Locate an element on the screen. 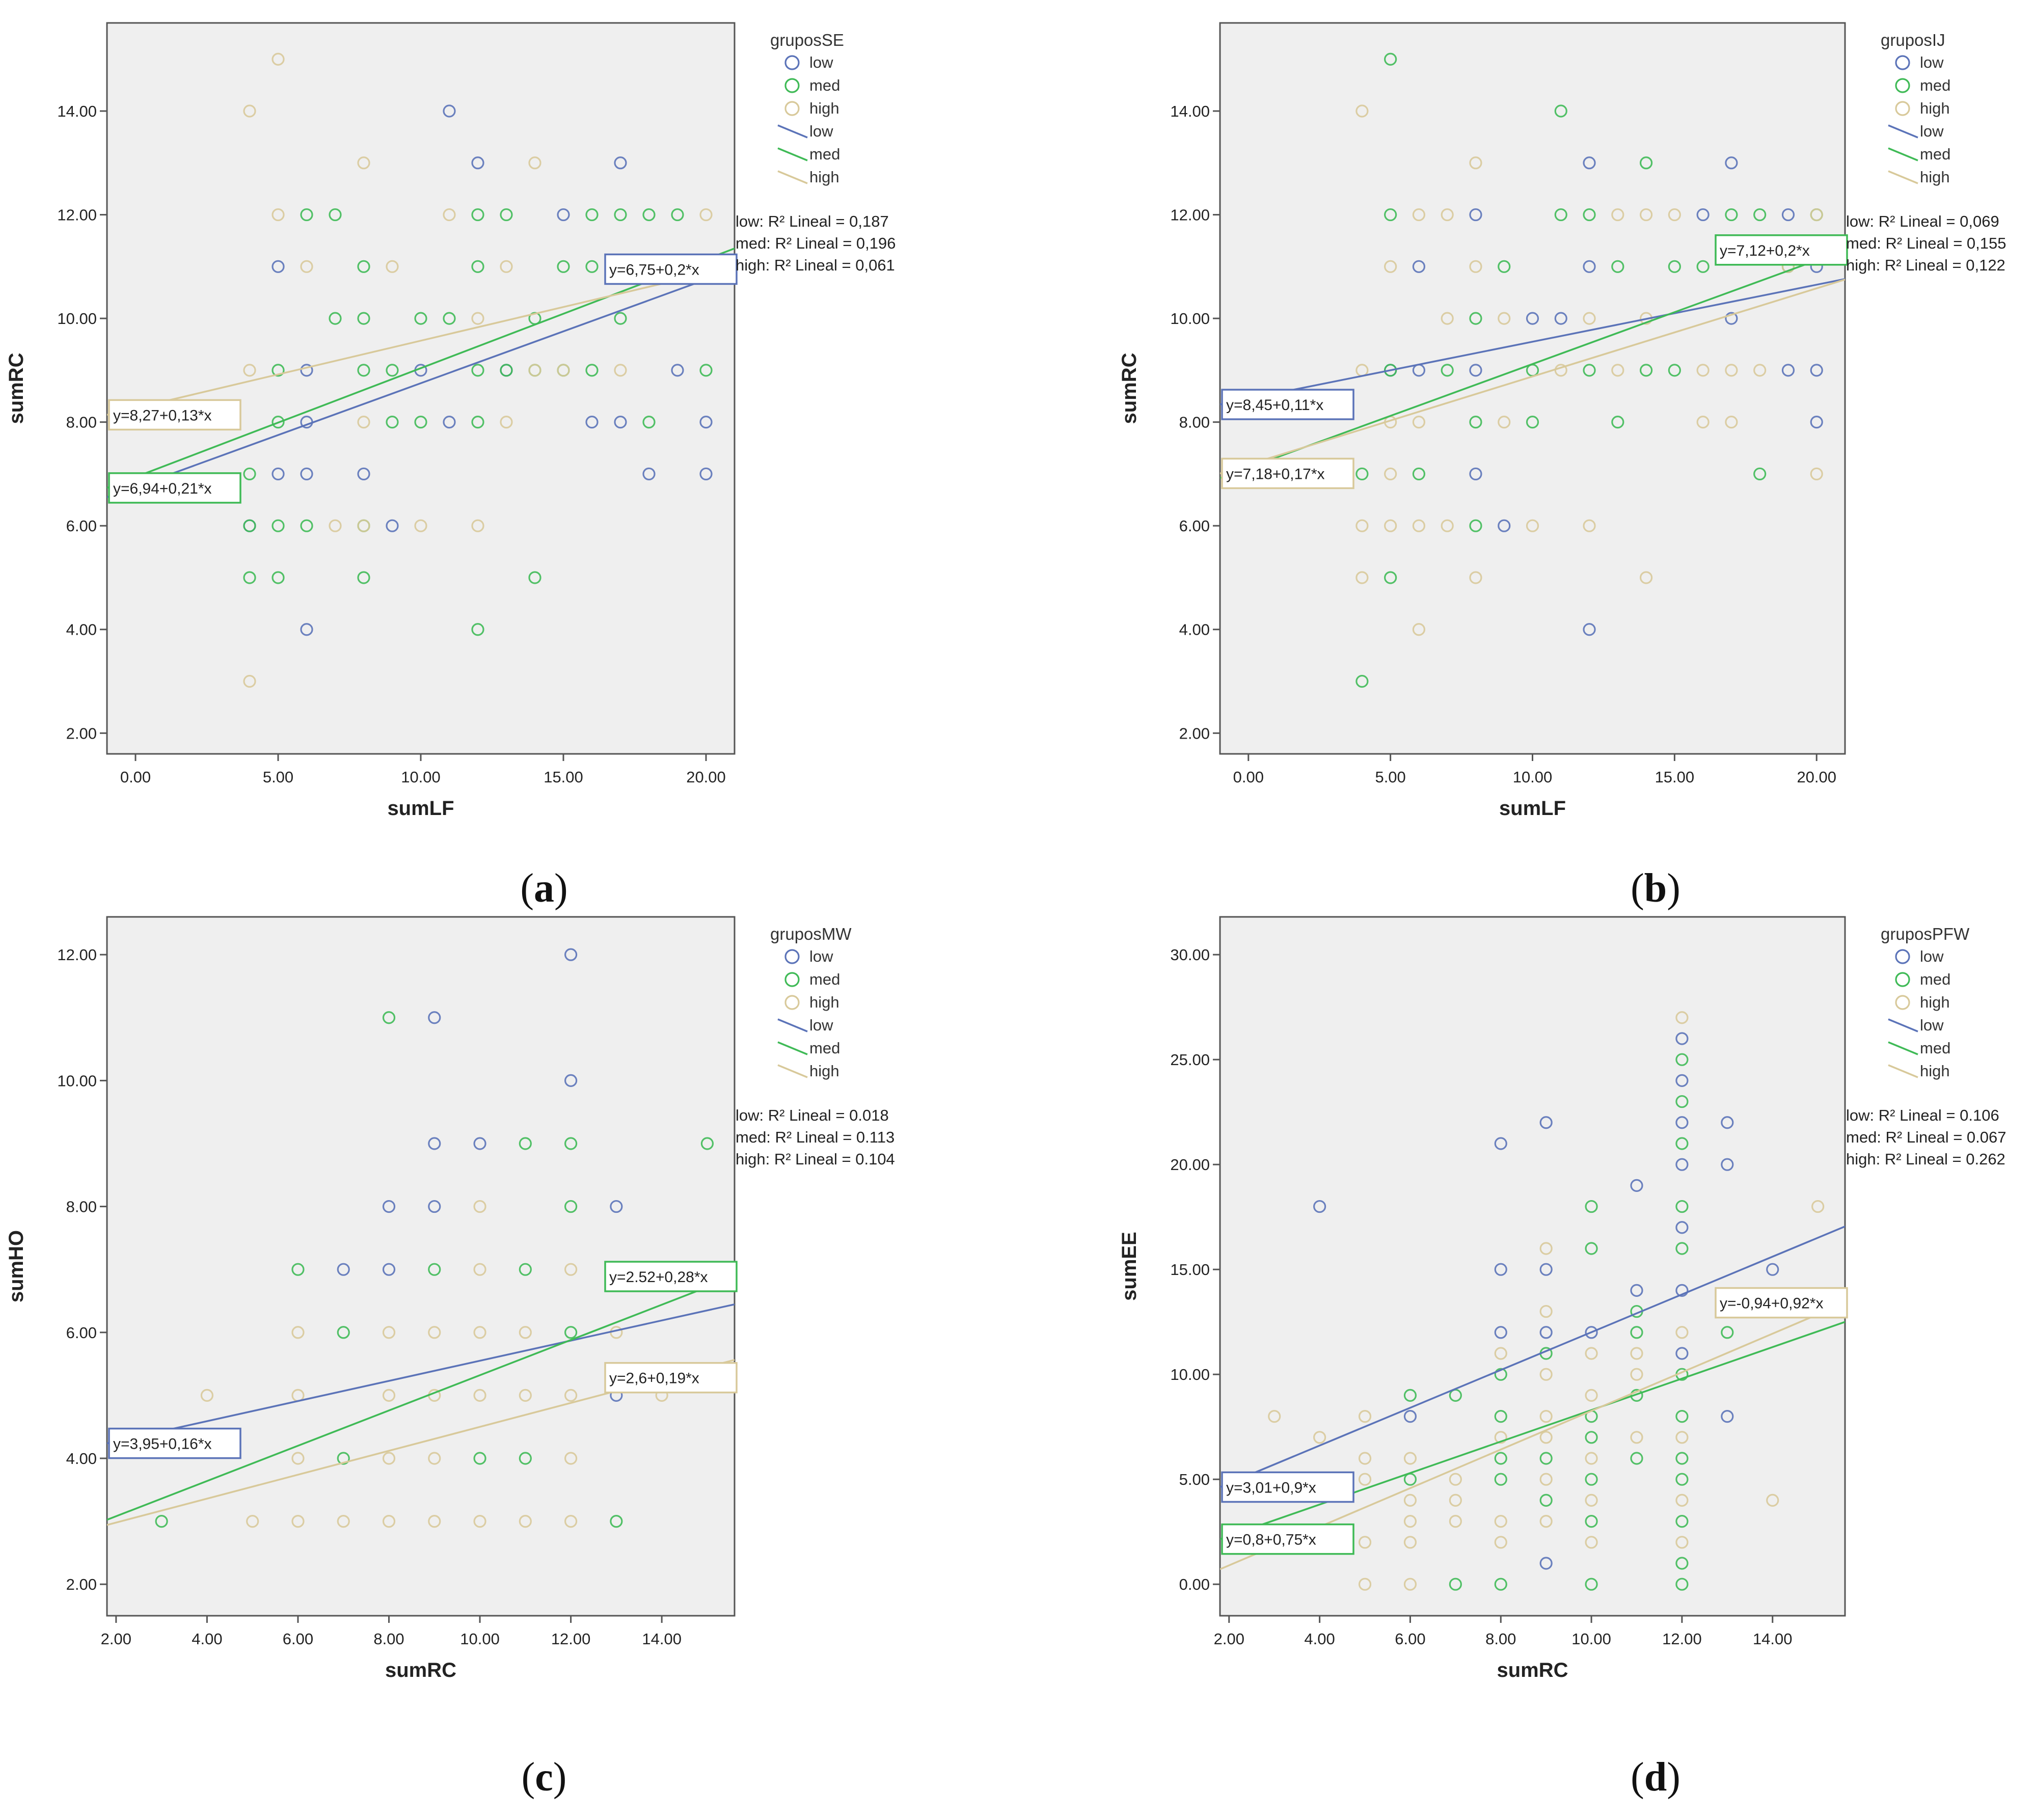  plot-area is located at coordinates (1532, 388).